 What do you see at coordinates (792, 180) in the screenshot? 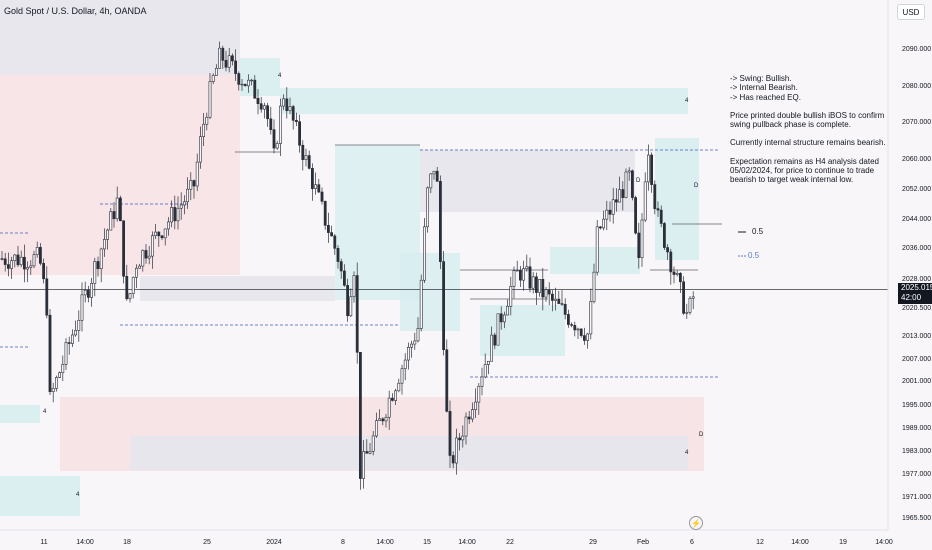
I see `note-line: bearish to target weak internal low.` at bounding box center [792, 180].